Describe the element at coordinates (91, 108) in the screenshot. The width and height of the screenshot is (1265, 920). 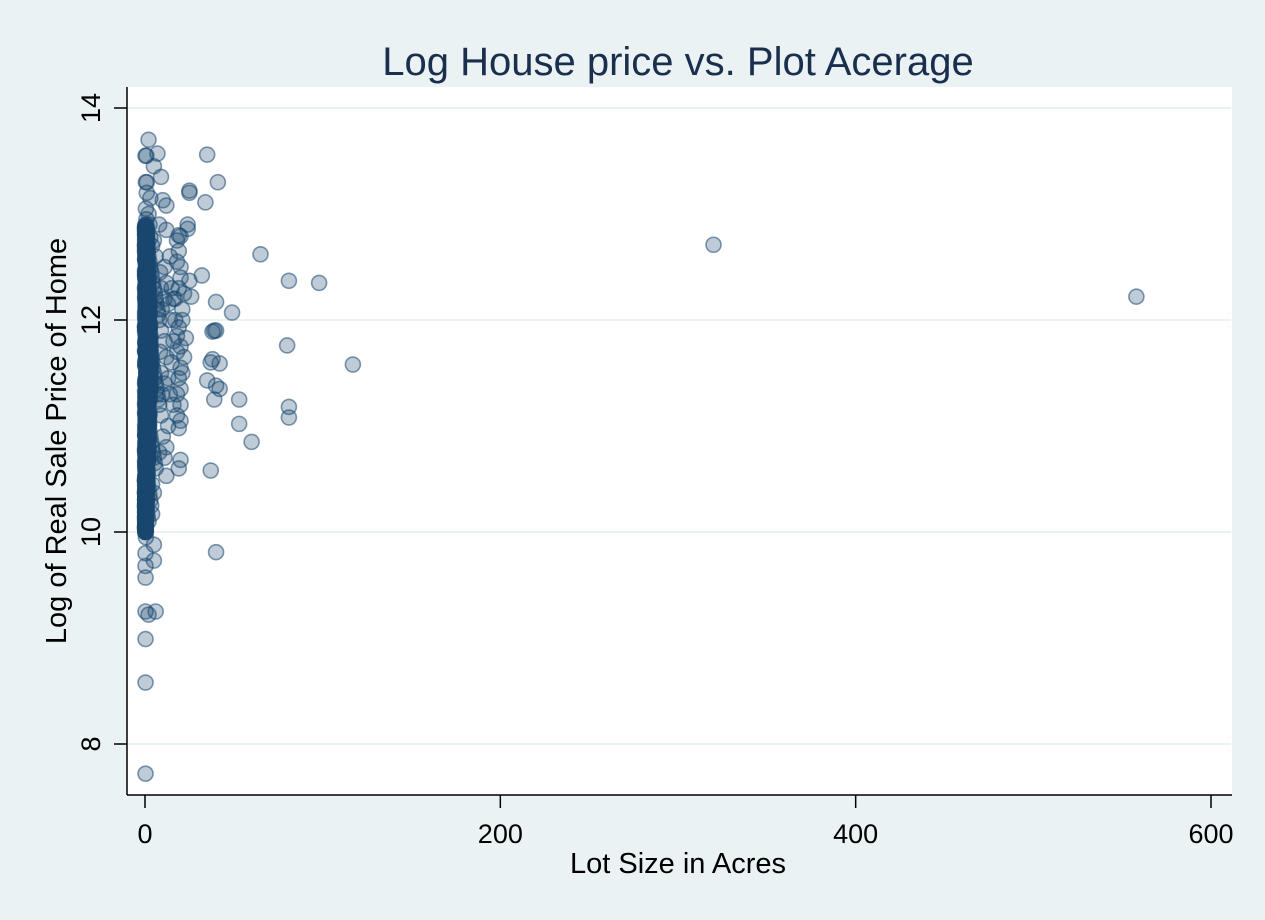
I see `y-tick-label: 14` at that location.